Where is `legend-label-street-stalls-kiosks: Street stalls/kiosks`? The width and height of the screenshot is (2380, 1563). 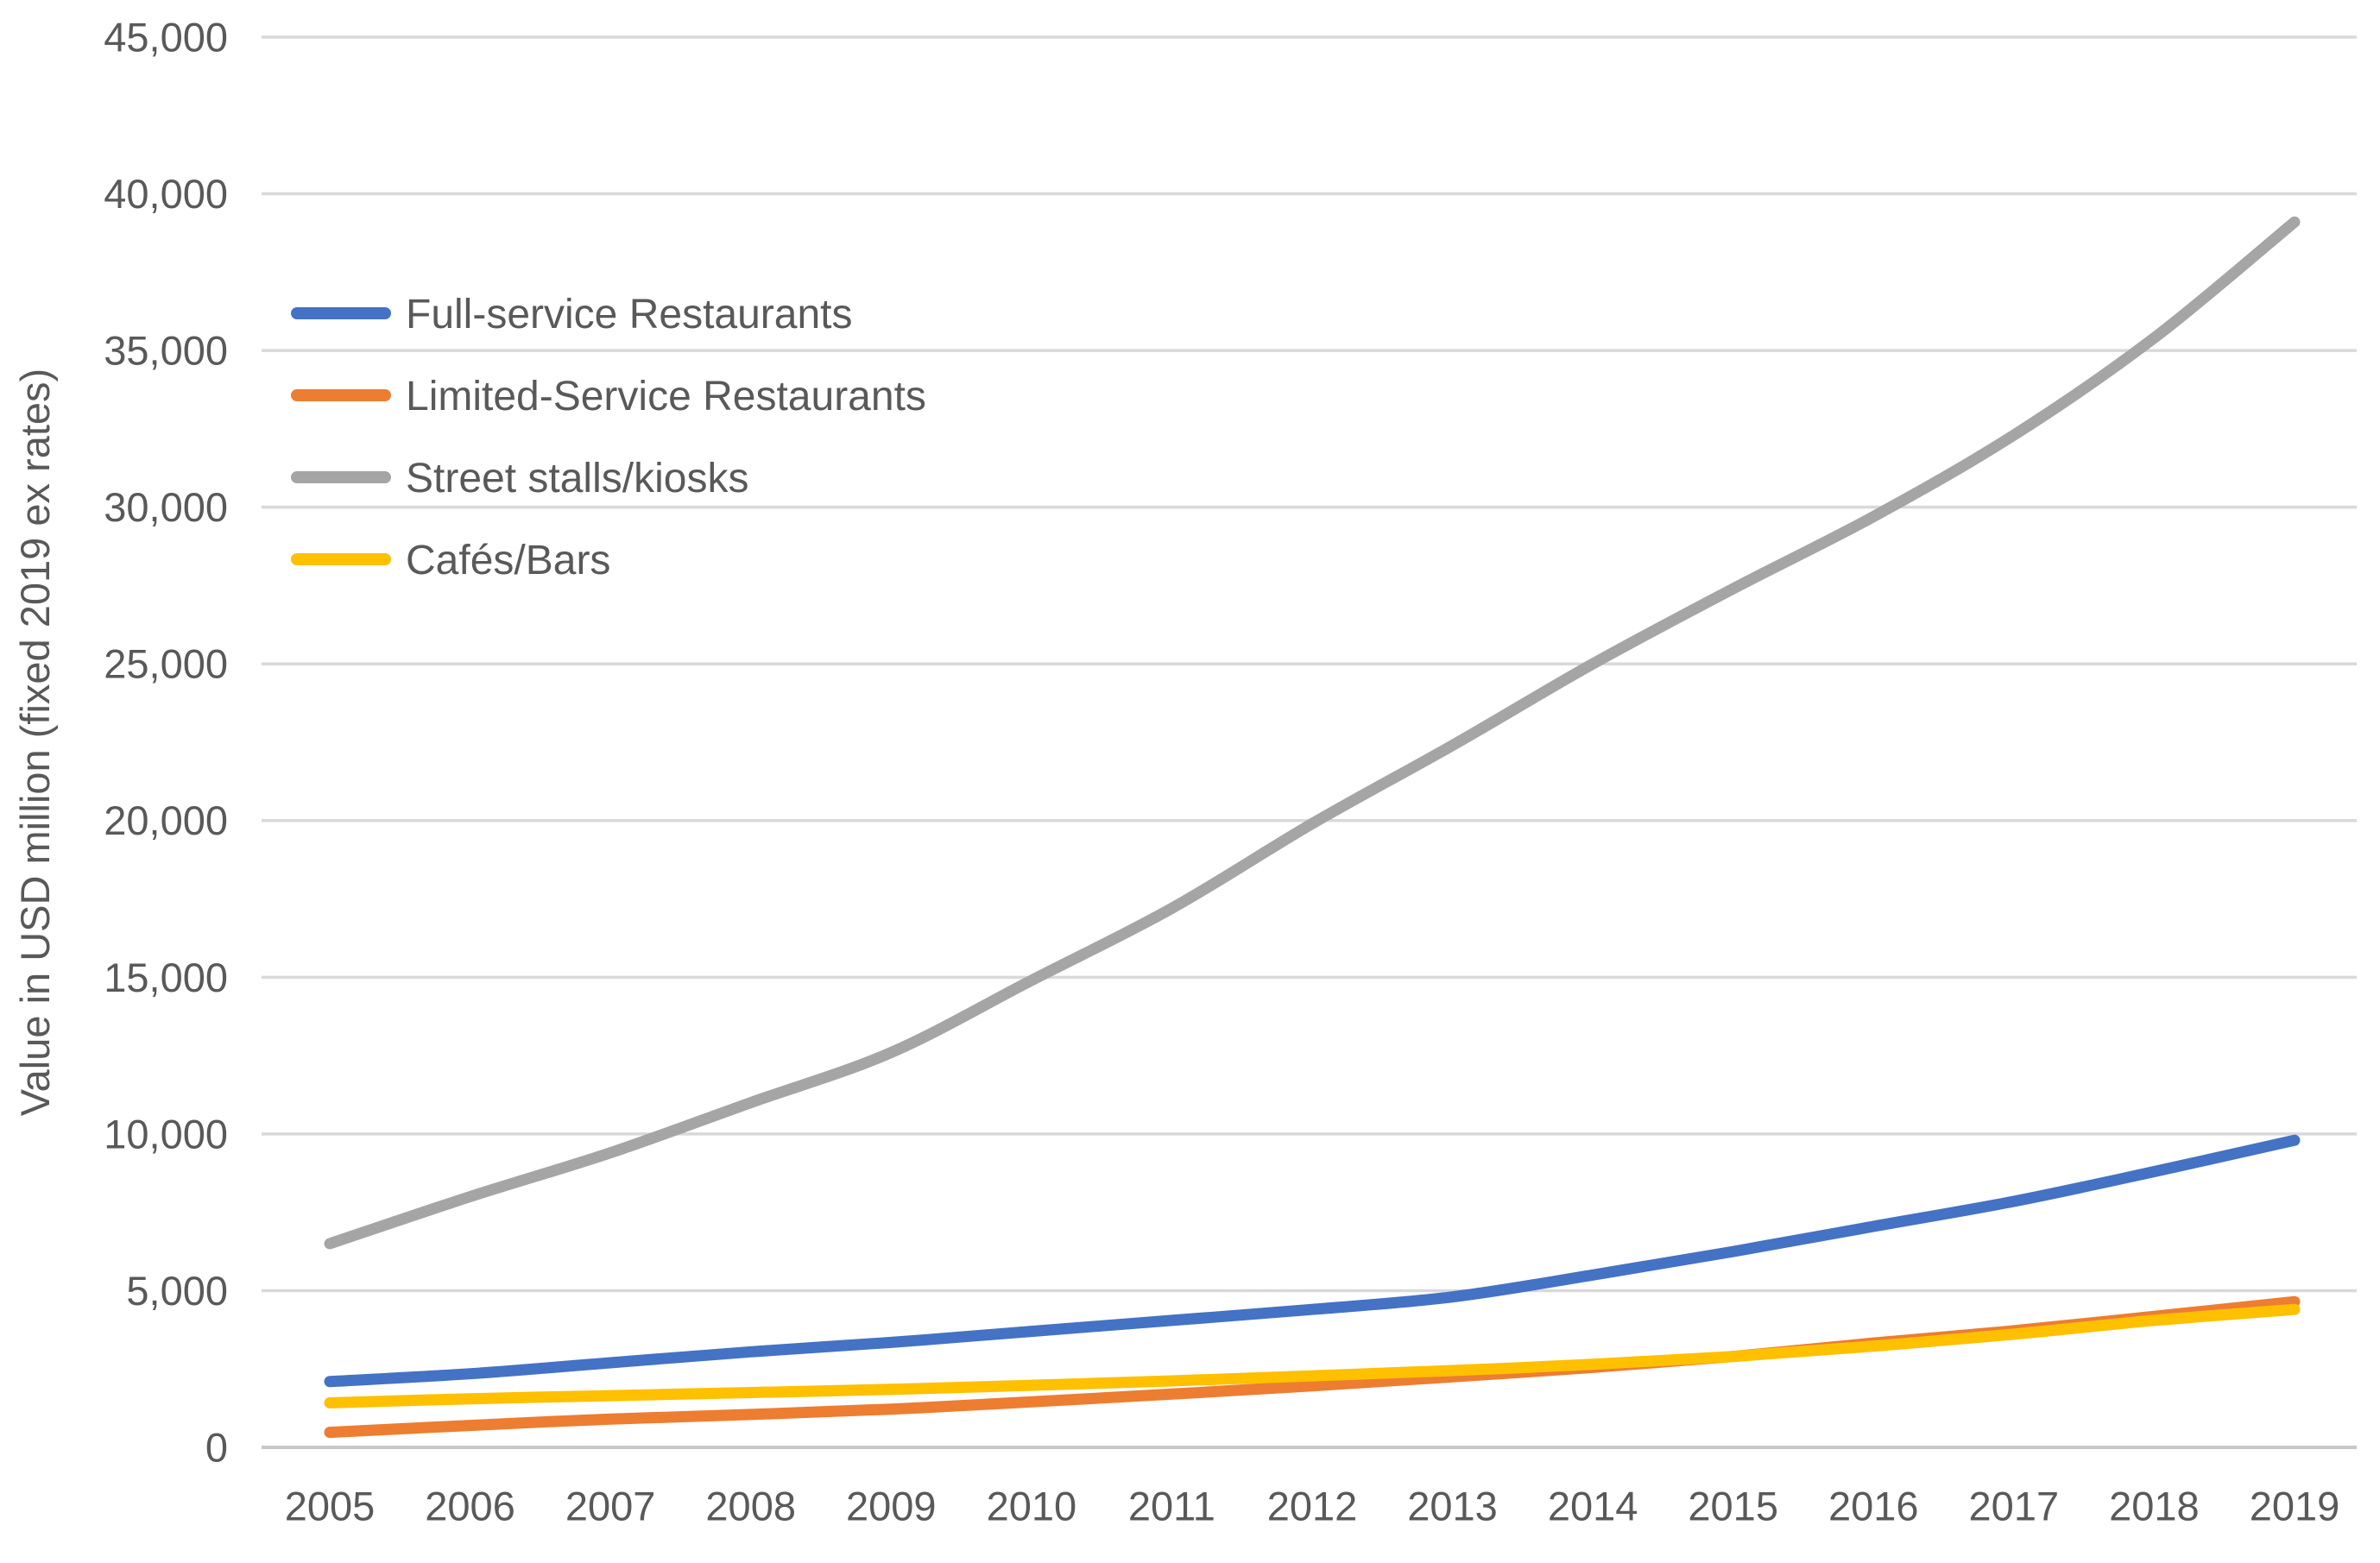 legend-label-street-stalls-kiosks: Street stalls/kiosks is located at coordinates (577, 478).